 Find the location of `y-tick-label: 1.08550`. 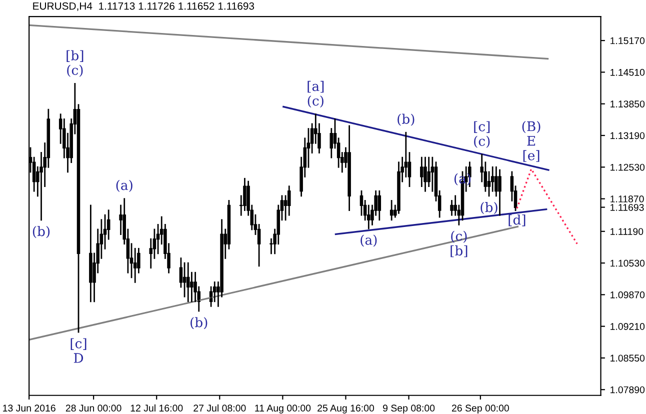

y-tick-label: 1.08550 is located at coordinates (627, 358).